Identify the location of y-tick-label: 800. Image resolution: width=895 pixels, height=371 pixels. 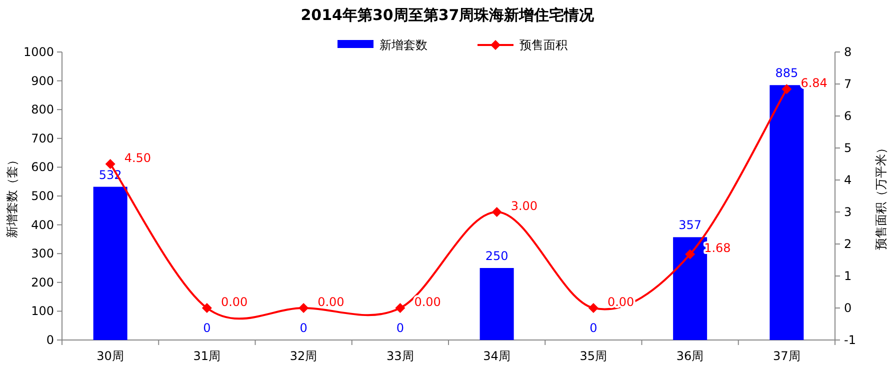
(42, 109).